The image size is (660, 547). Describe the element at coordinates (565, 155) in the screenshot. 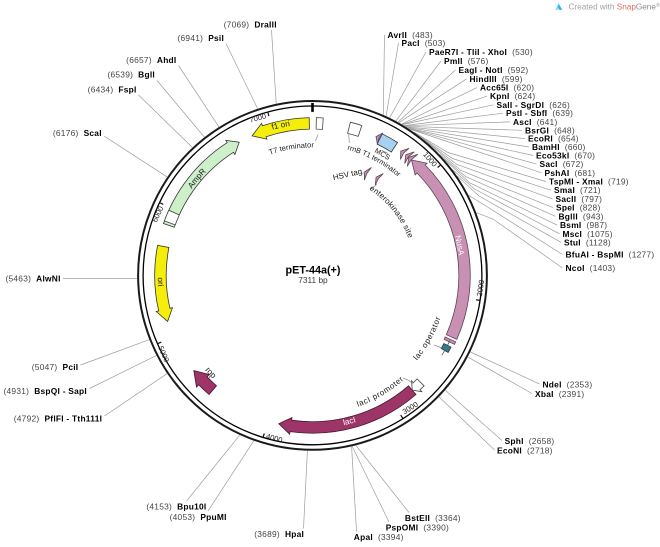

I see `svg-text:Eco53kI(670): Eco53kI (670)` at that location.